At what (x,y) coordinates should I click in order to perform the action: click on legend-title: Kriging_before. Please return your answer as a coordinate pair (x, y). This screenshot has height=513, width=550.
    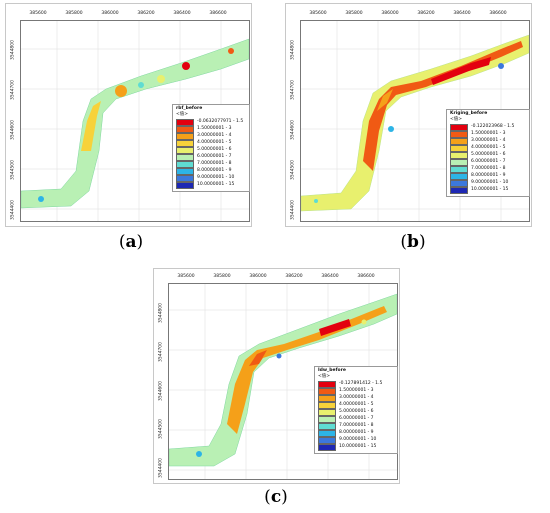
    Looking at the image, I should click on (469, 113).